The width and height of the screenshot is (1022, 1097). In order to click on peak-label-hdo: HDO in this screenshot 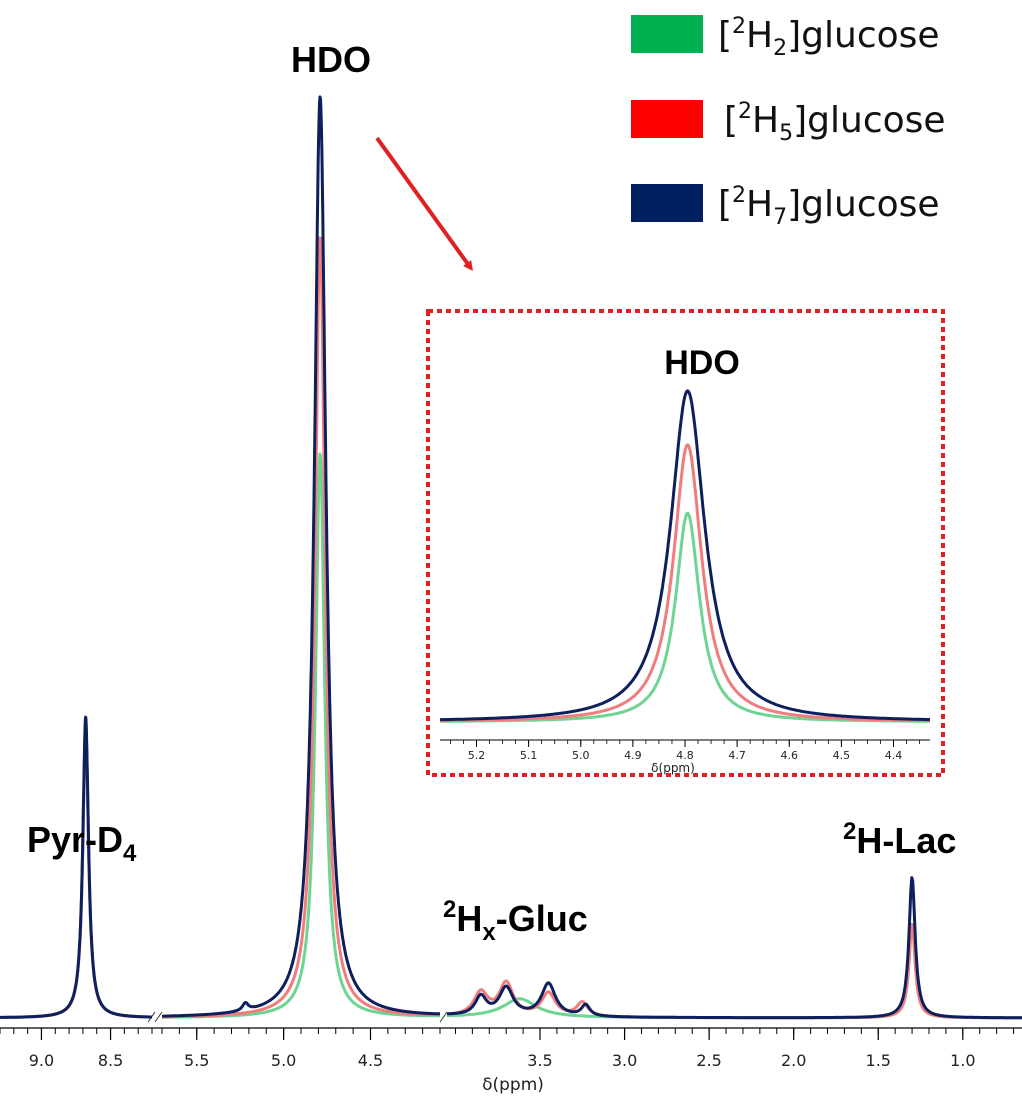, I will do `click(331, 59)`.